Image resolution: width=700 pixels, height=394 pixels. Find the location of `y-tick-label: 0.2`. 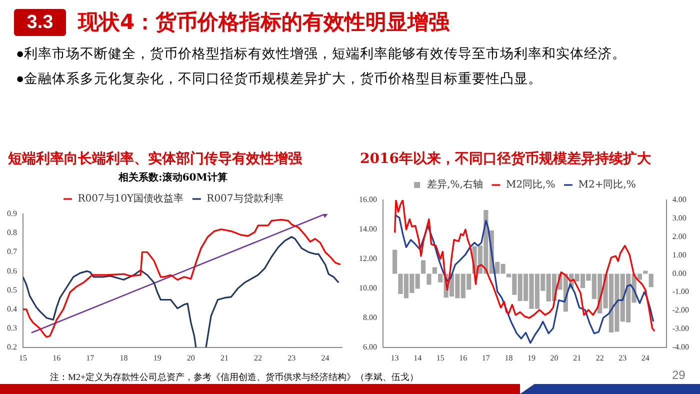

y-tick-label: 0.2 is located at coordinates (12, 347).